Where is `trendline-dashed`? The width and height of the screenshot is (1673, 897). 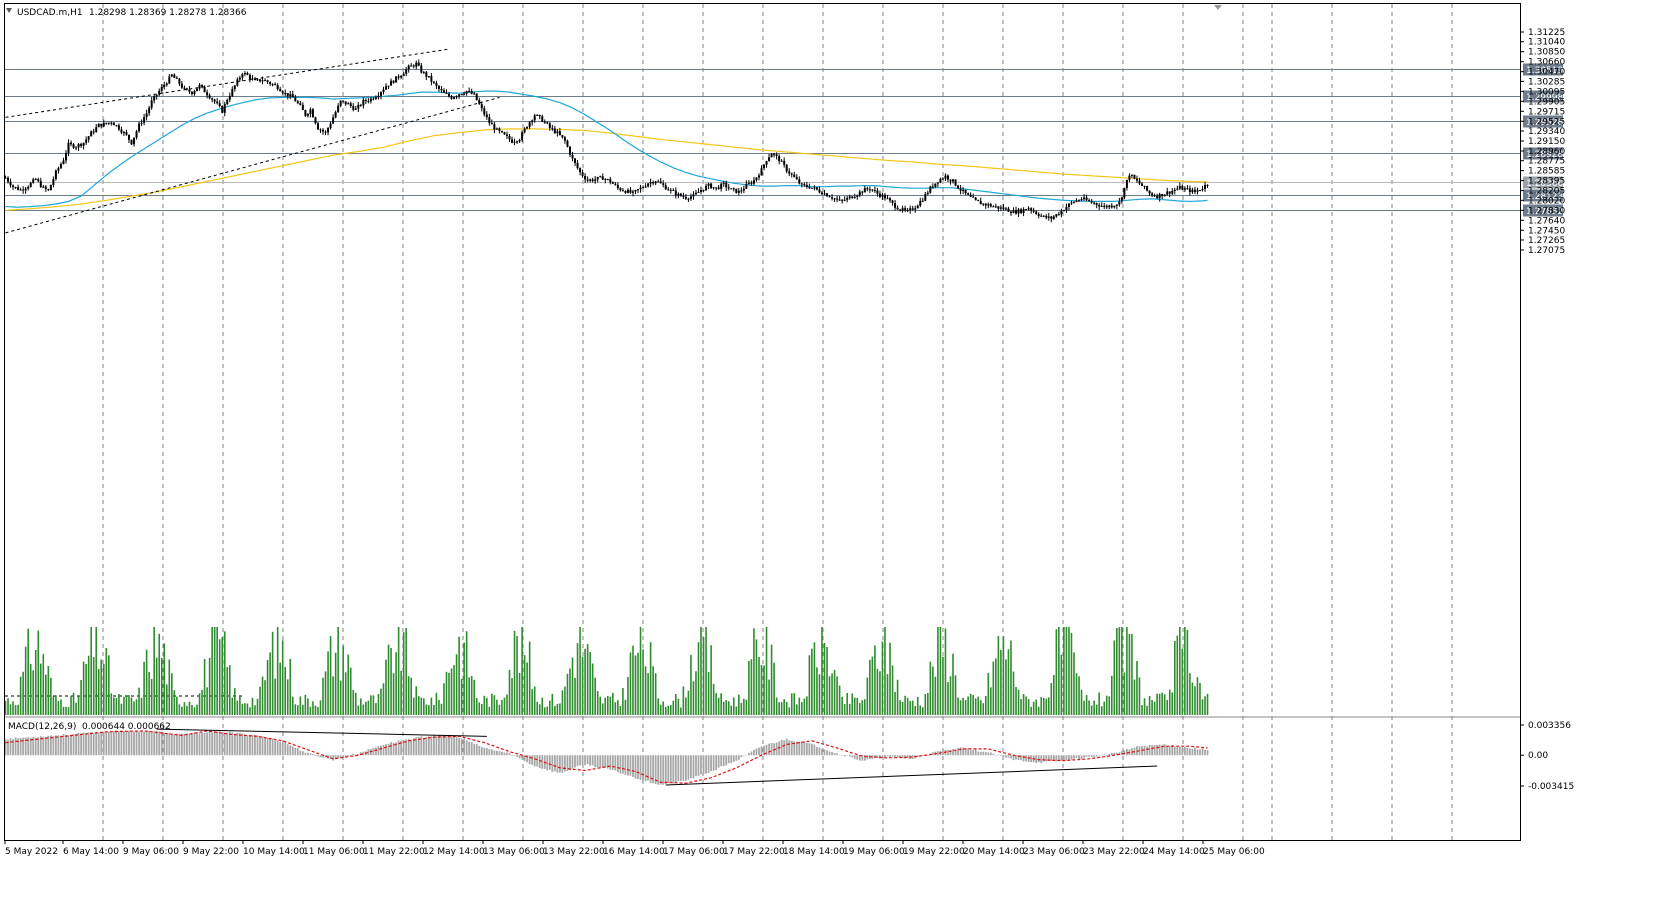 trendline-dashed is located at coordinates (227, 83).